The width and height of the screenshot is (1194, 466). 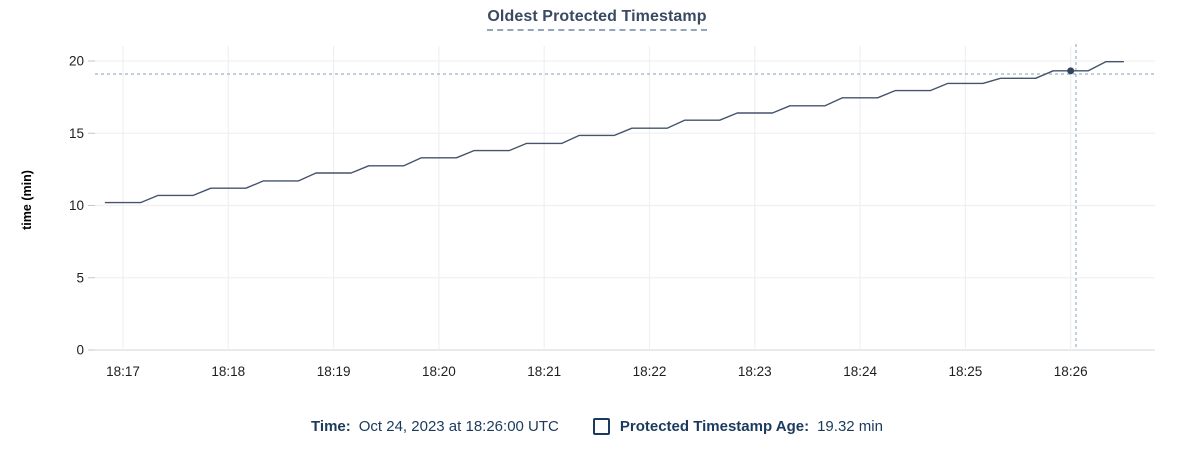 I want to click on x-tick-label: 18:24, so click(x=860, y=371).